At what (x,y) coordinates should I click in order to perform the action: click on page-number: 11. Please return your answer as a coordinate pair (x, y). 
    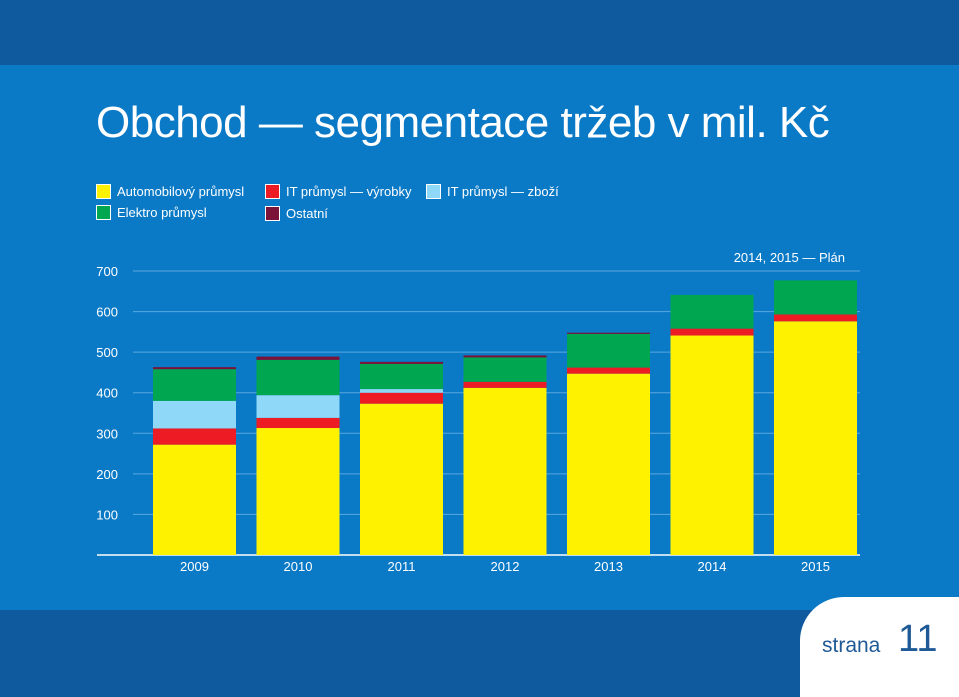
    Looking at the image, I should click on (918, 639).